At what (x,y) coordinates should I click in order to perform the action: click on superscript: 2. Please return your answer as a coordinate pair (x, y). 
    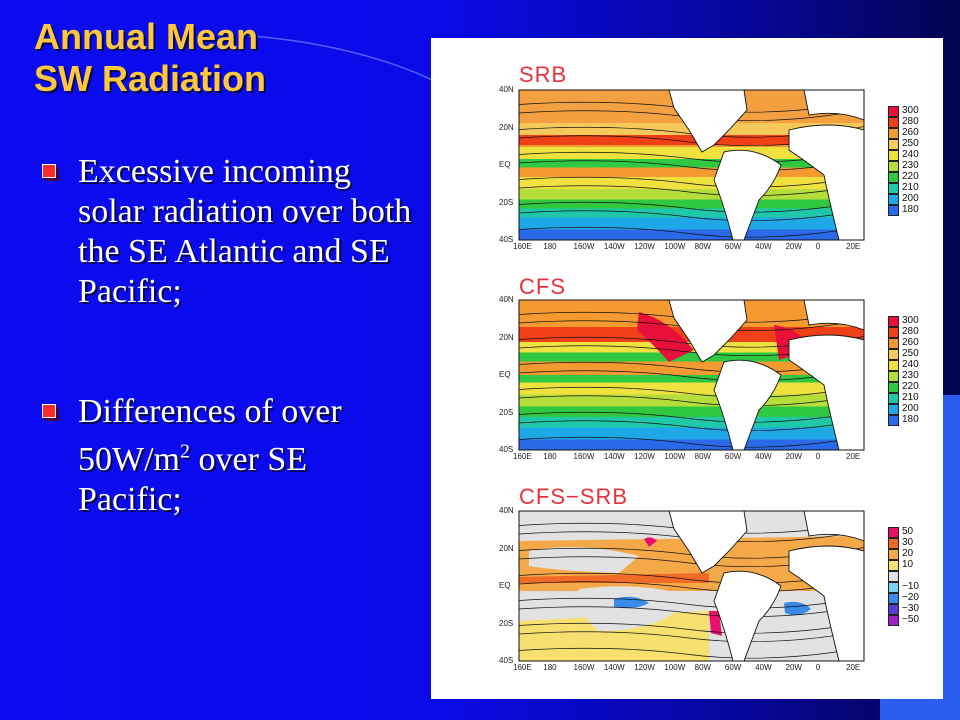
    Looking at the image, I should click on (184, 452).